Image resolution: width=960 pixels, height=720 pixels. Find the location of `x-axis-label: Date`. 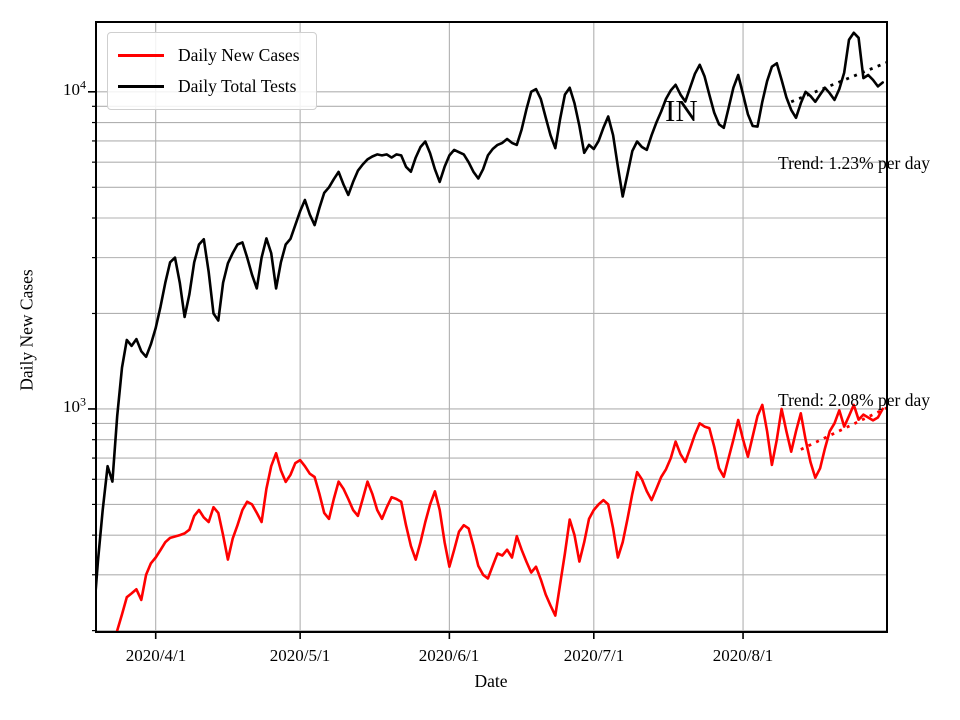

x-axis-label: Date is located at coordinates (491, 681).